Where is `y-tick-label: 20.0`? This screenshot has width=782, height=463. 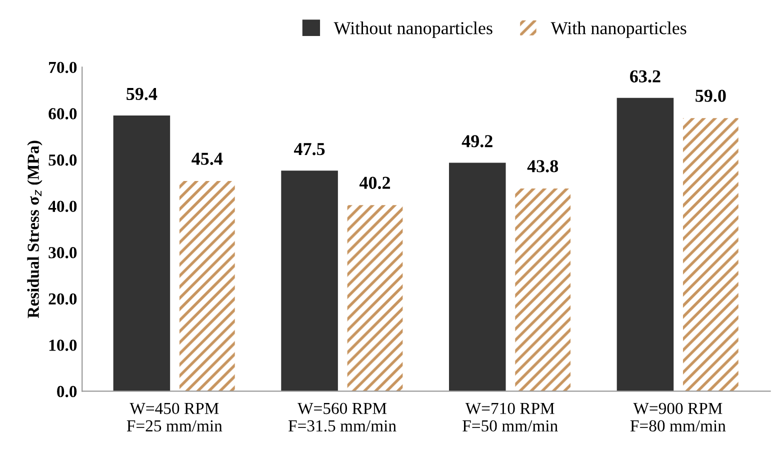
y-tick-label: 20.0 is located at coordinates (62, 299).